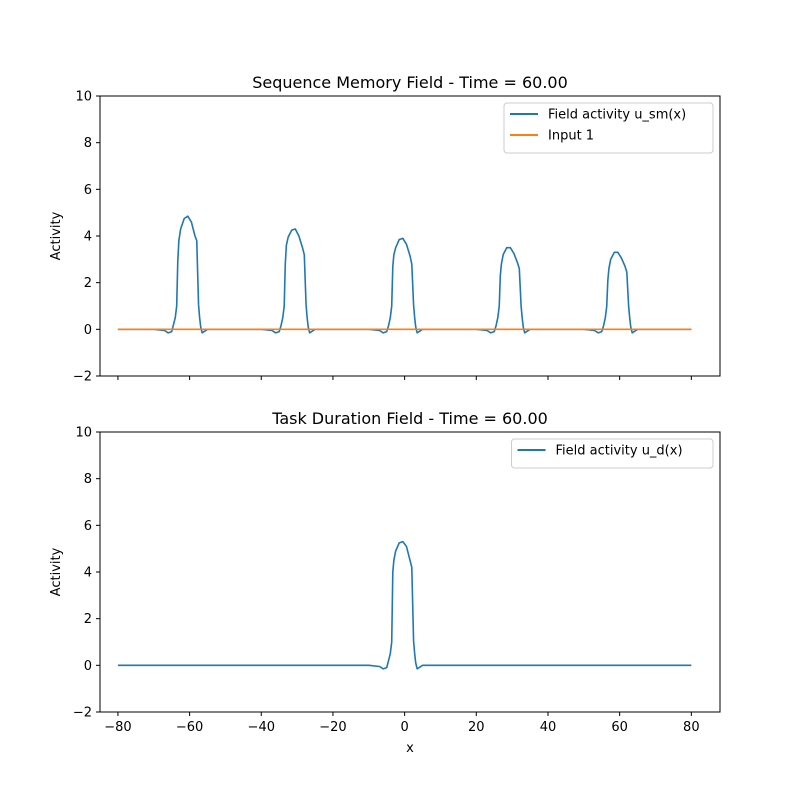  Describe the element at coordinates (409, 418) in the screenshot. I see `chart-title: Task Duration Field - Time = 60.00` at that location.